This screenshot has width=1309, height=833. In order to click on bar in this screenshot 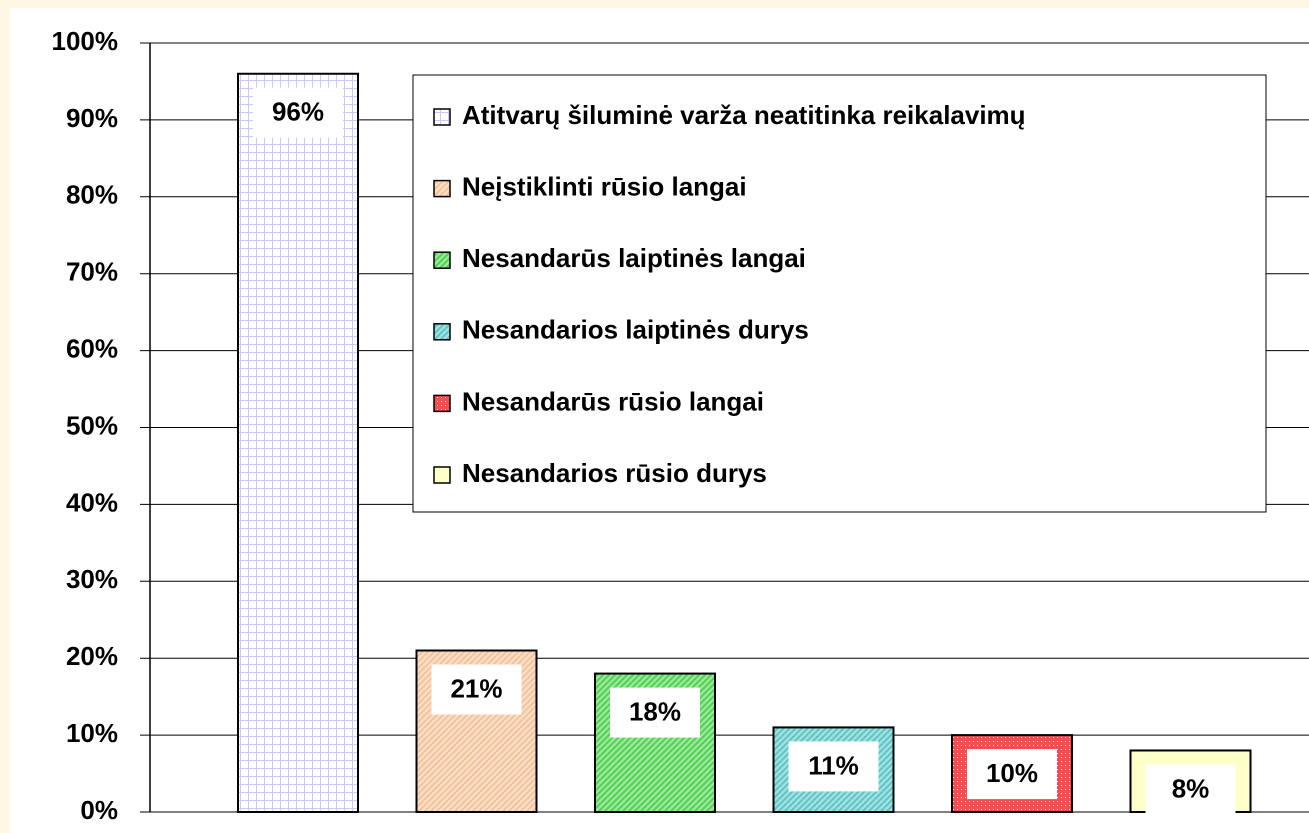, I will do `click(298, 442)`.